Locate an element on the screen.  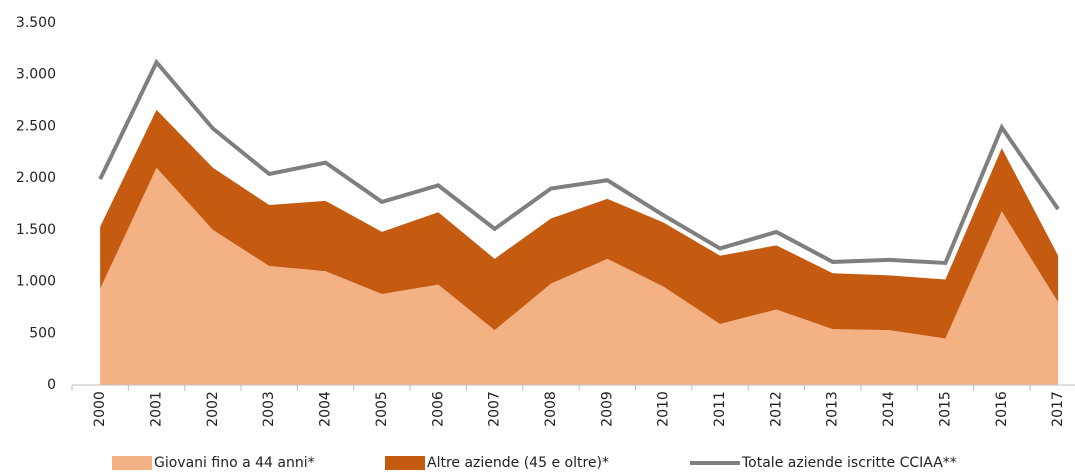
x-tick-label: 2004 is located at coordinates (326, 409).